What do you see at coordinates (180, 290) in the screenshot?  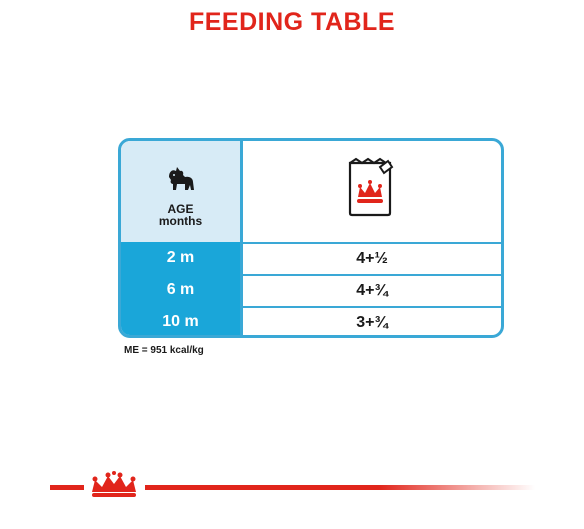 I see `age-cell: 6 m` at bounding box center [180, 290].